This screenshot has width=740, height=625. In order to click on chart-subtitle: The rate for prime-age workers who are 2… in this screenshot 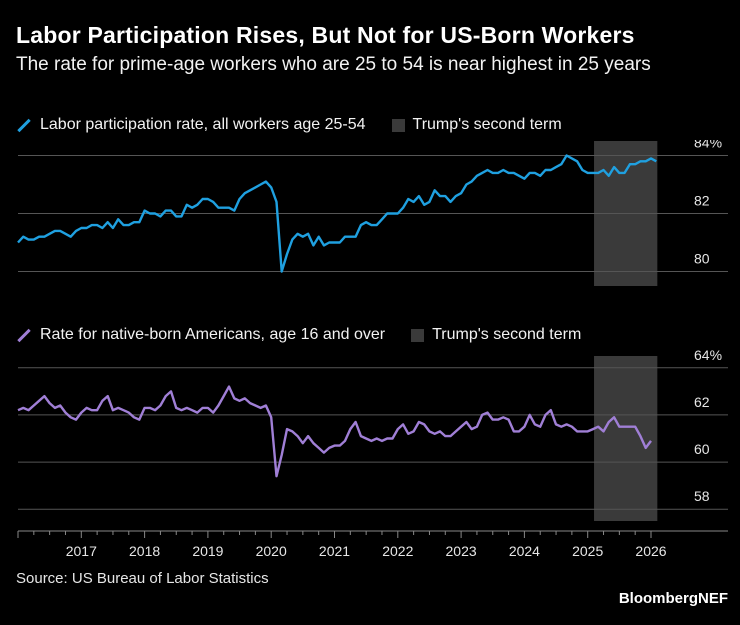, I will do `click(333, 64)`.